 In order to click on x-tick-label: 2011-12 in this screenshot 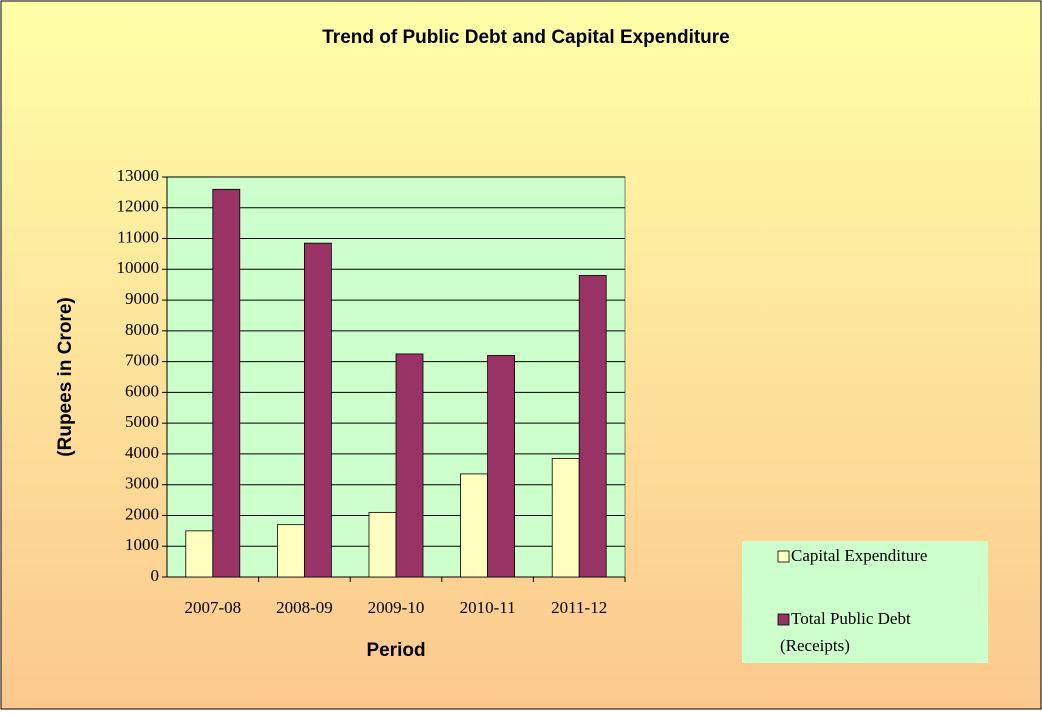, I will do `click(579, 607)`.